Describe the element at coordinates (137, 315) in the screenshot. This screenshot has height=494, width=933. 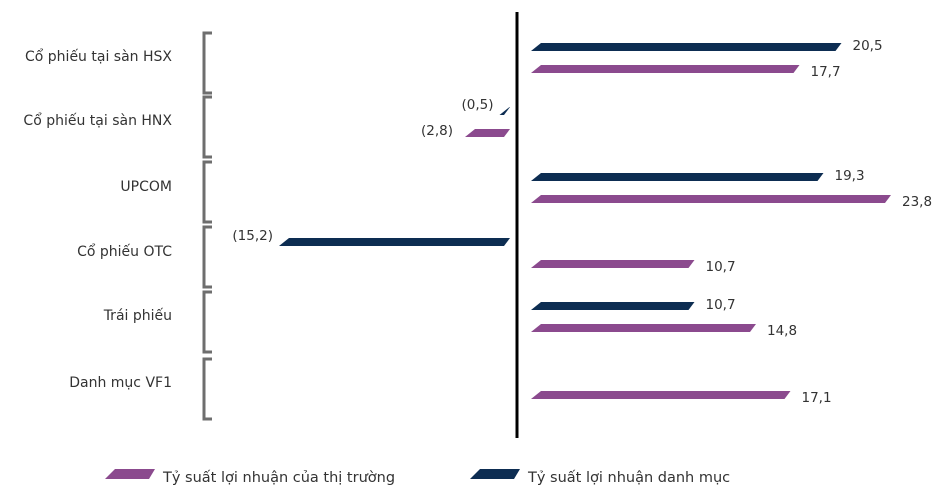
I see `category-label: Trái phiếu` at that location.